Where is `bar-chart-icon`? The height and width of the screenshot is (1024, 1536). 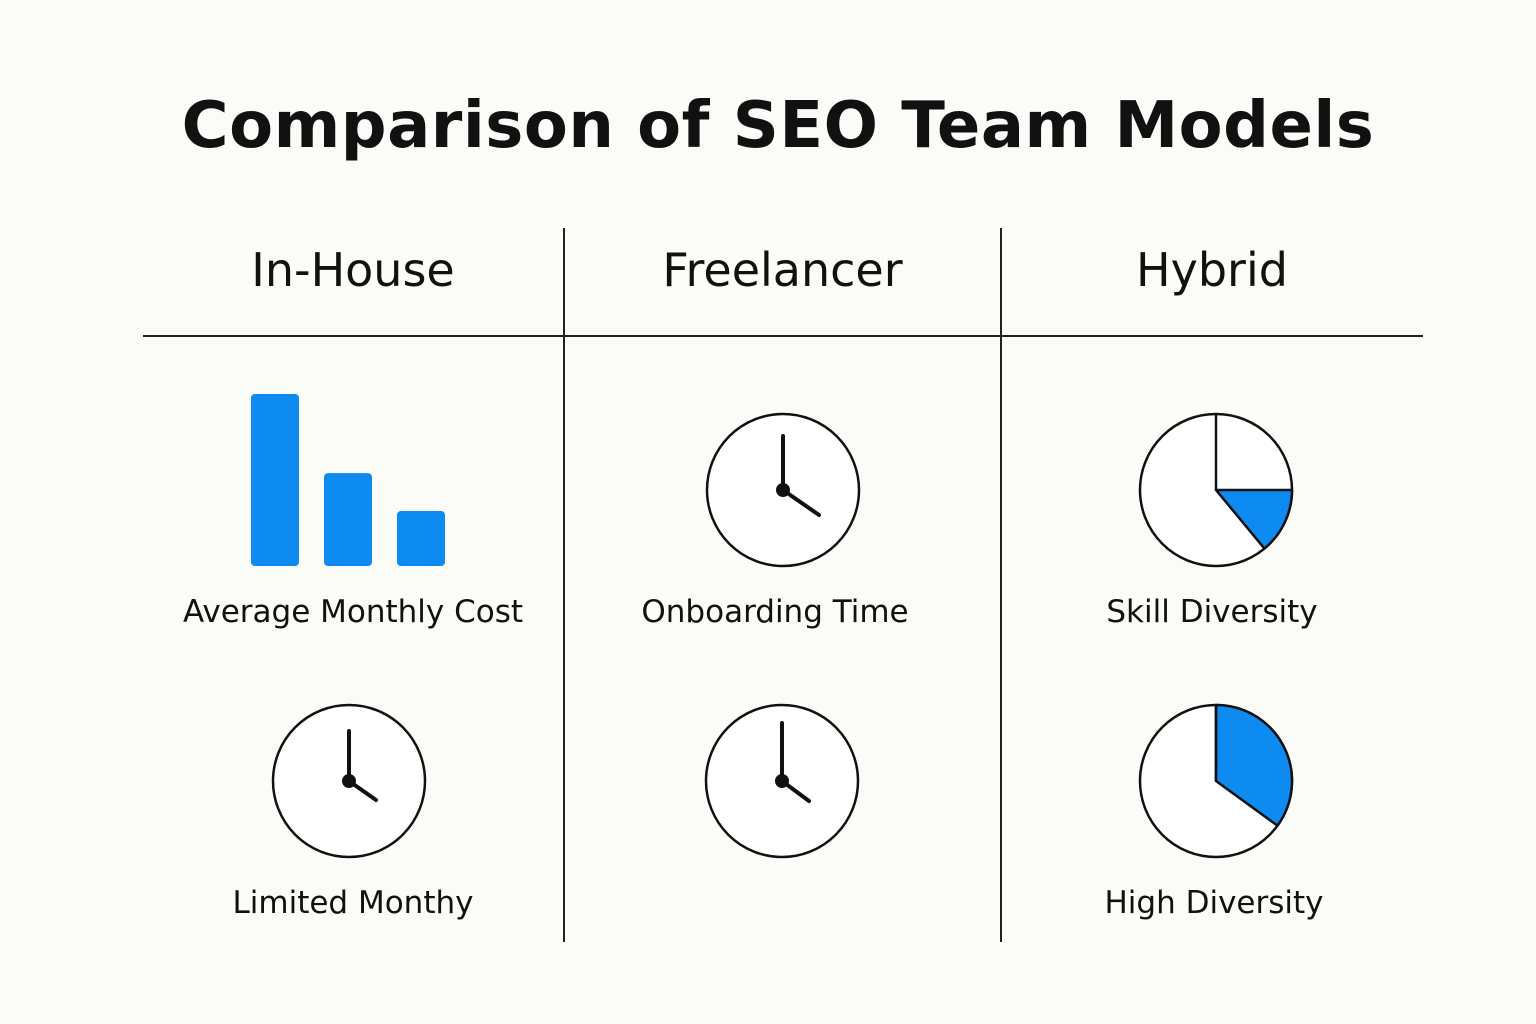
bar-chart-icon is located at coordinates (348, 480).